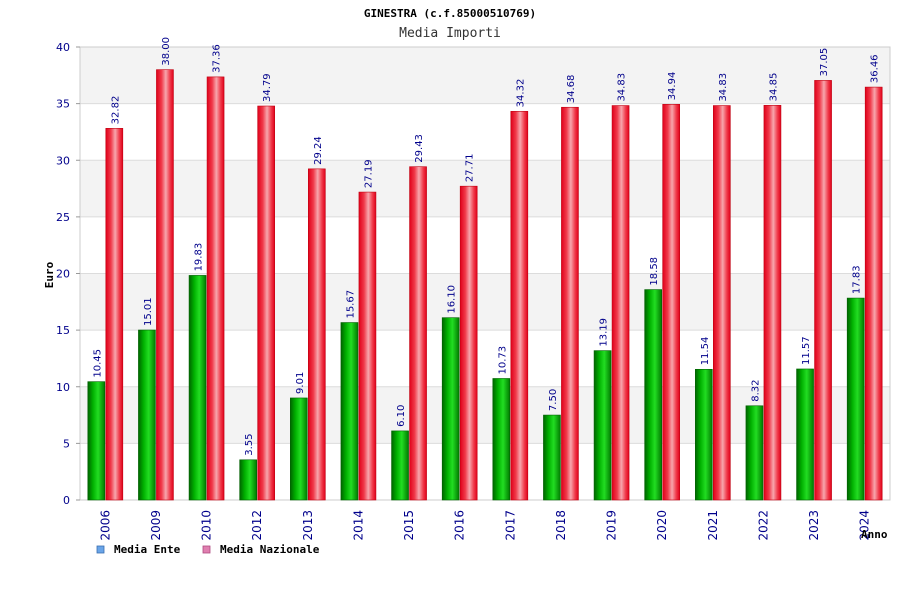  Describe the element at coordinates (63, 330) in the screenshot. I see `y-tick-label: 15` at that location.